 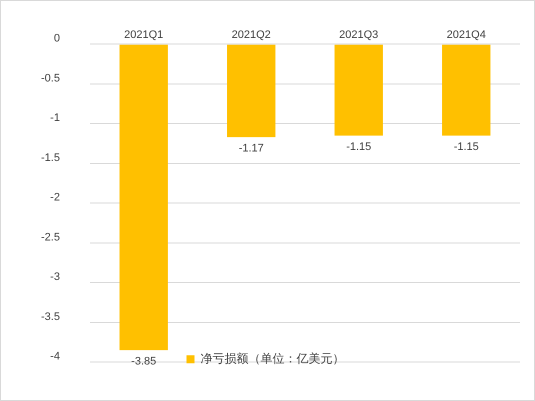 What do you see at coordinates (50, 237) in the screenshot?
I see `y-tick-label: -2.5` at bounding box center [50, 237].